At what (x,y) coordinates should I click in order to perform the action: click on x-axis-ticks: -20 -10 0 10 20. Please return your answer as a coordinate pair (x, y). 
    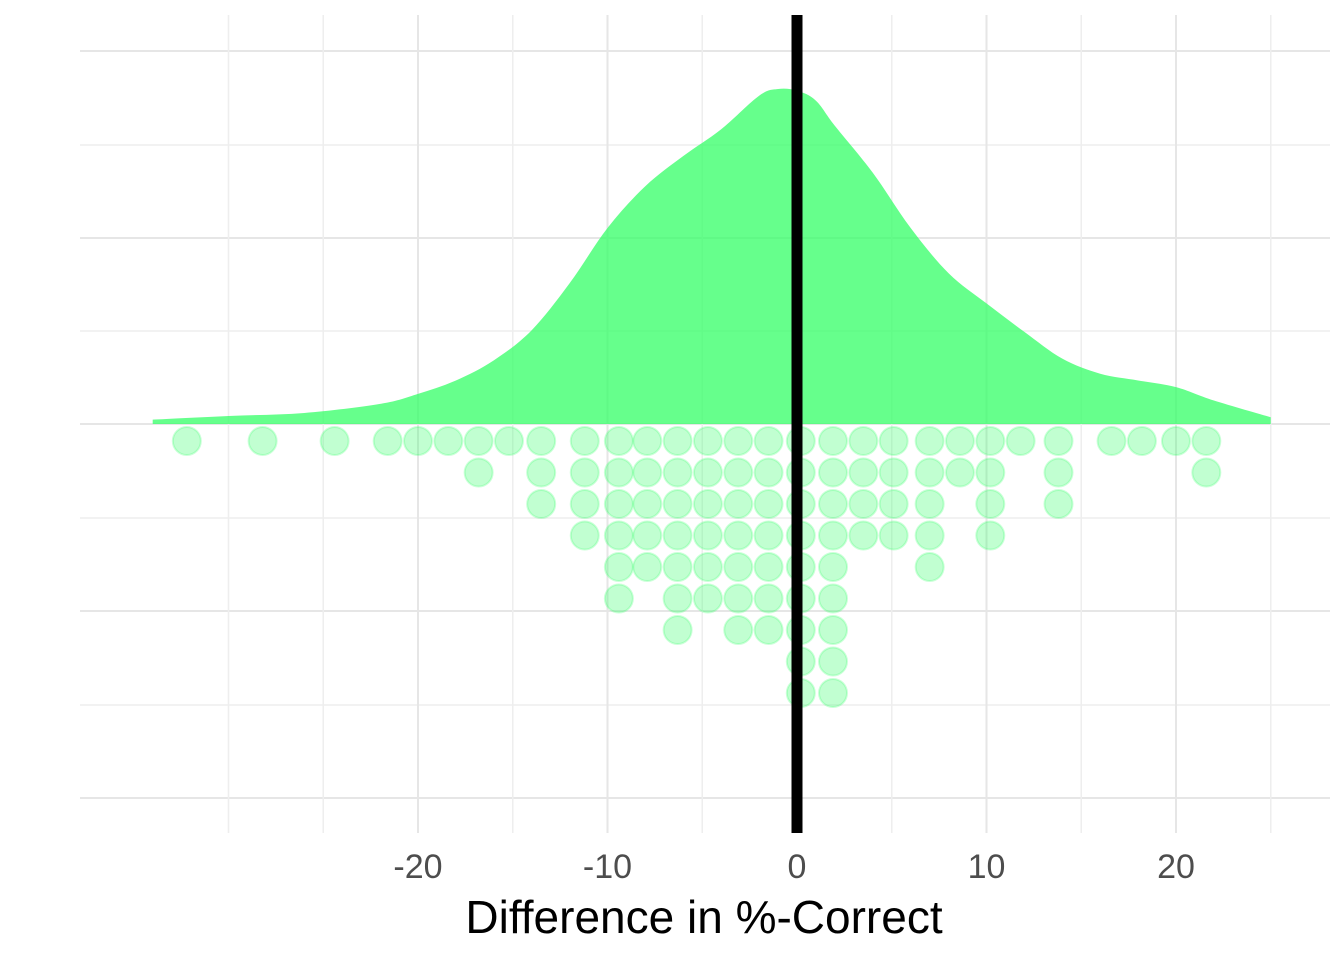
    Looking at the image, I should click on (793, 867).